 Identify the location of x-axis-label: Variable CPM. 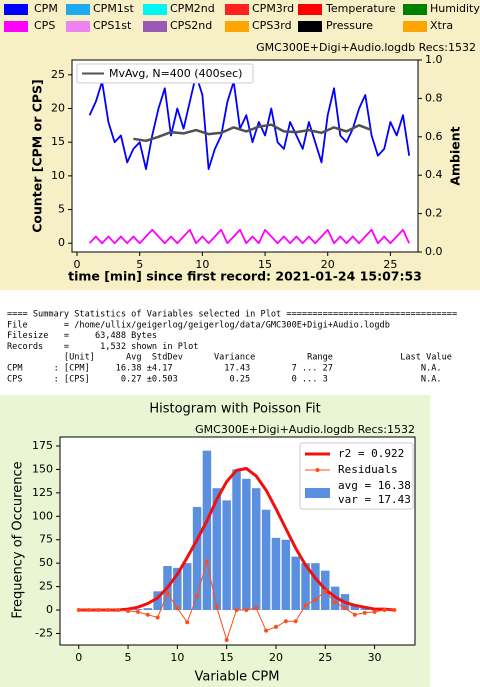
(237, 677).